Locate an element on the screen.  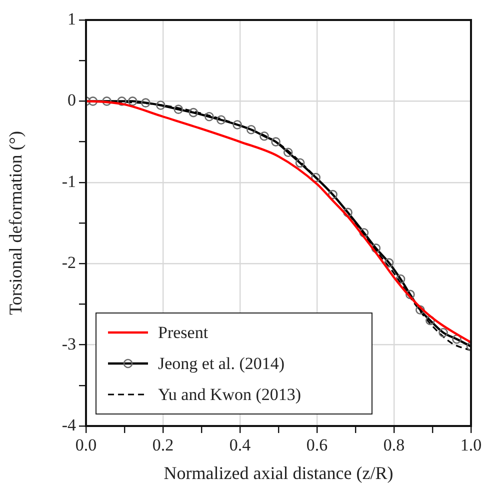
y-tick-label: 0 is located at coordinates (72, 100).